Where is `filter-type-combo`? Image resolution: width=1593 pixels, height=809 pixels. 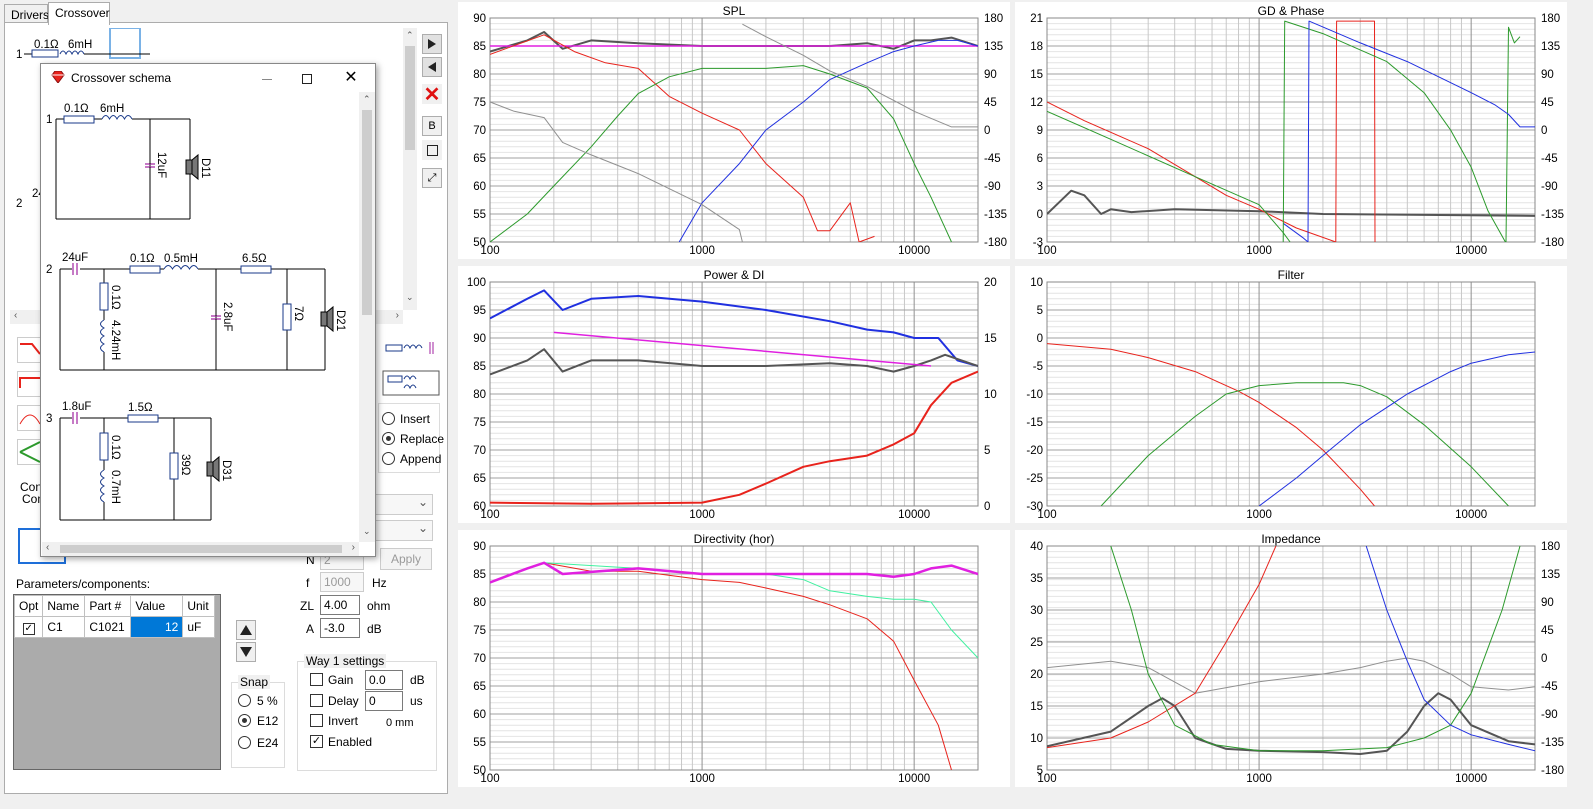 filter-type-combo is located at coordinates (404, 504).